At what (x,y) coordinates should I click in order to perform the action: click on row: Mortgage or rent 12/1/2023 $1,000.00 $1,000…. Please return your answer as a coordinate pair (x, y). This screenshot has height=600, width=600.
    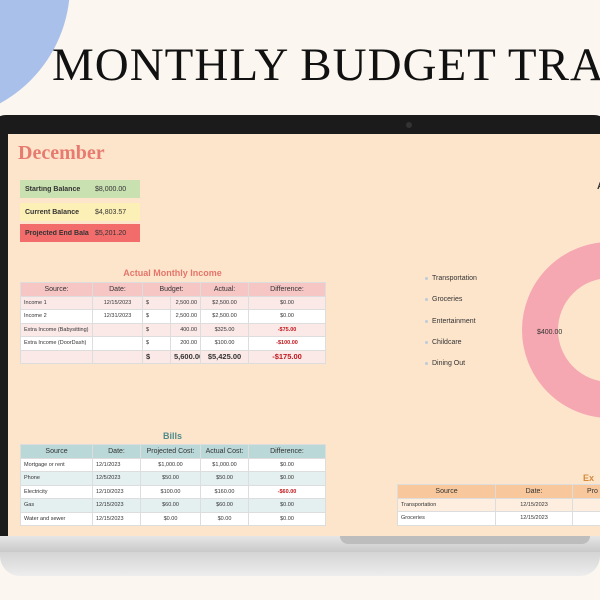
    Looking at the image, I should click on (173, 464).